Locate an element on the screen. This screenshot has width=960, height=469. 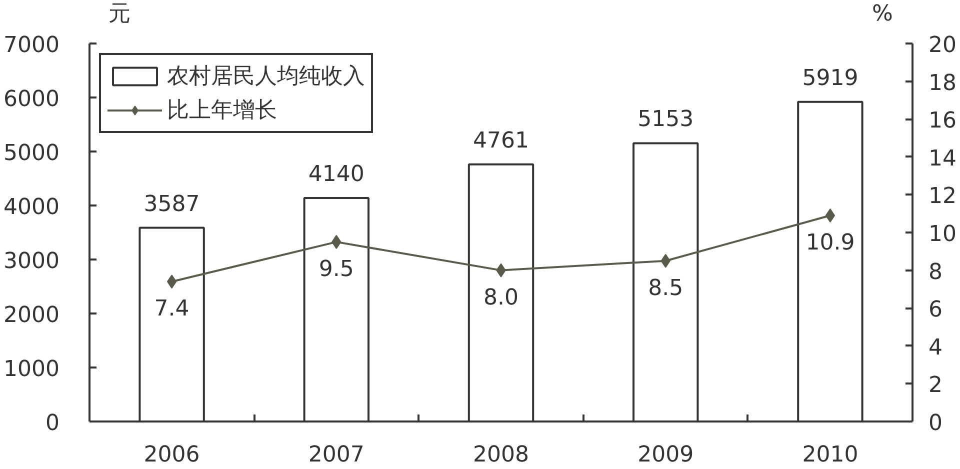
y2-axis-title: % is located at coordinates (882, 14).